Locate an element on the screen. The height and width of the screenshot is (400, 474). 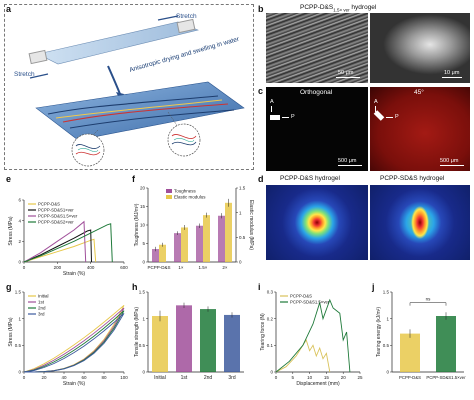
pol-image-orthogonal: Orthogonal A P 500 μm is located at coordinates (317, 129).